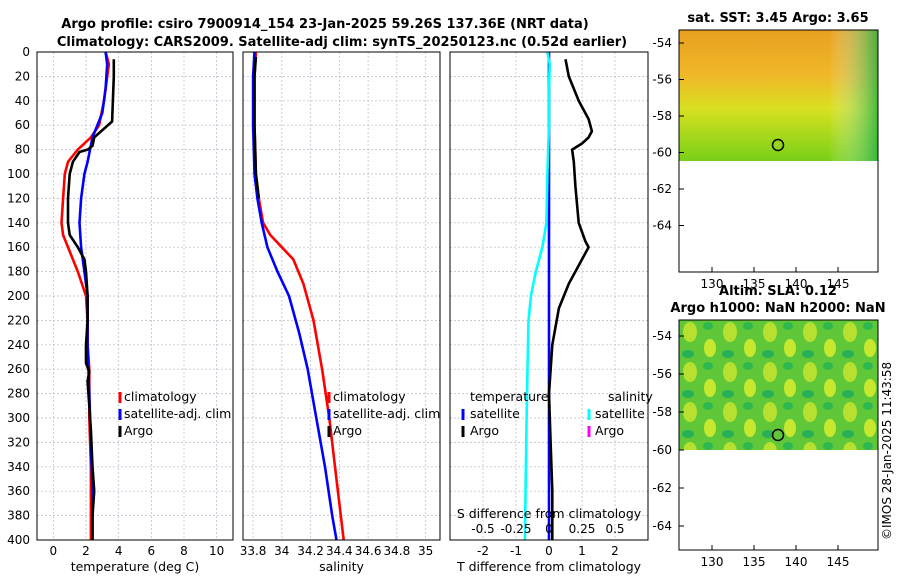 This screenshot has width=900, height=584. What do you see at coordinates (18, 223) in the screenshot?
I see `depth-tick-label: 140` at bounding box center [18, 223].